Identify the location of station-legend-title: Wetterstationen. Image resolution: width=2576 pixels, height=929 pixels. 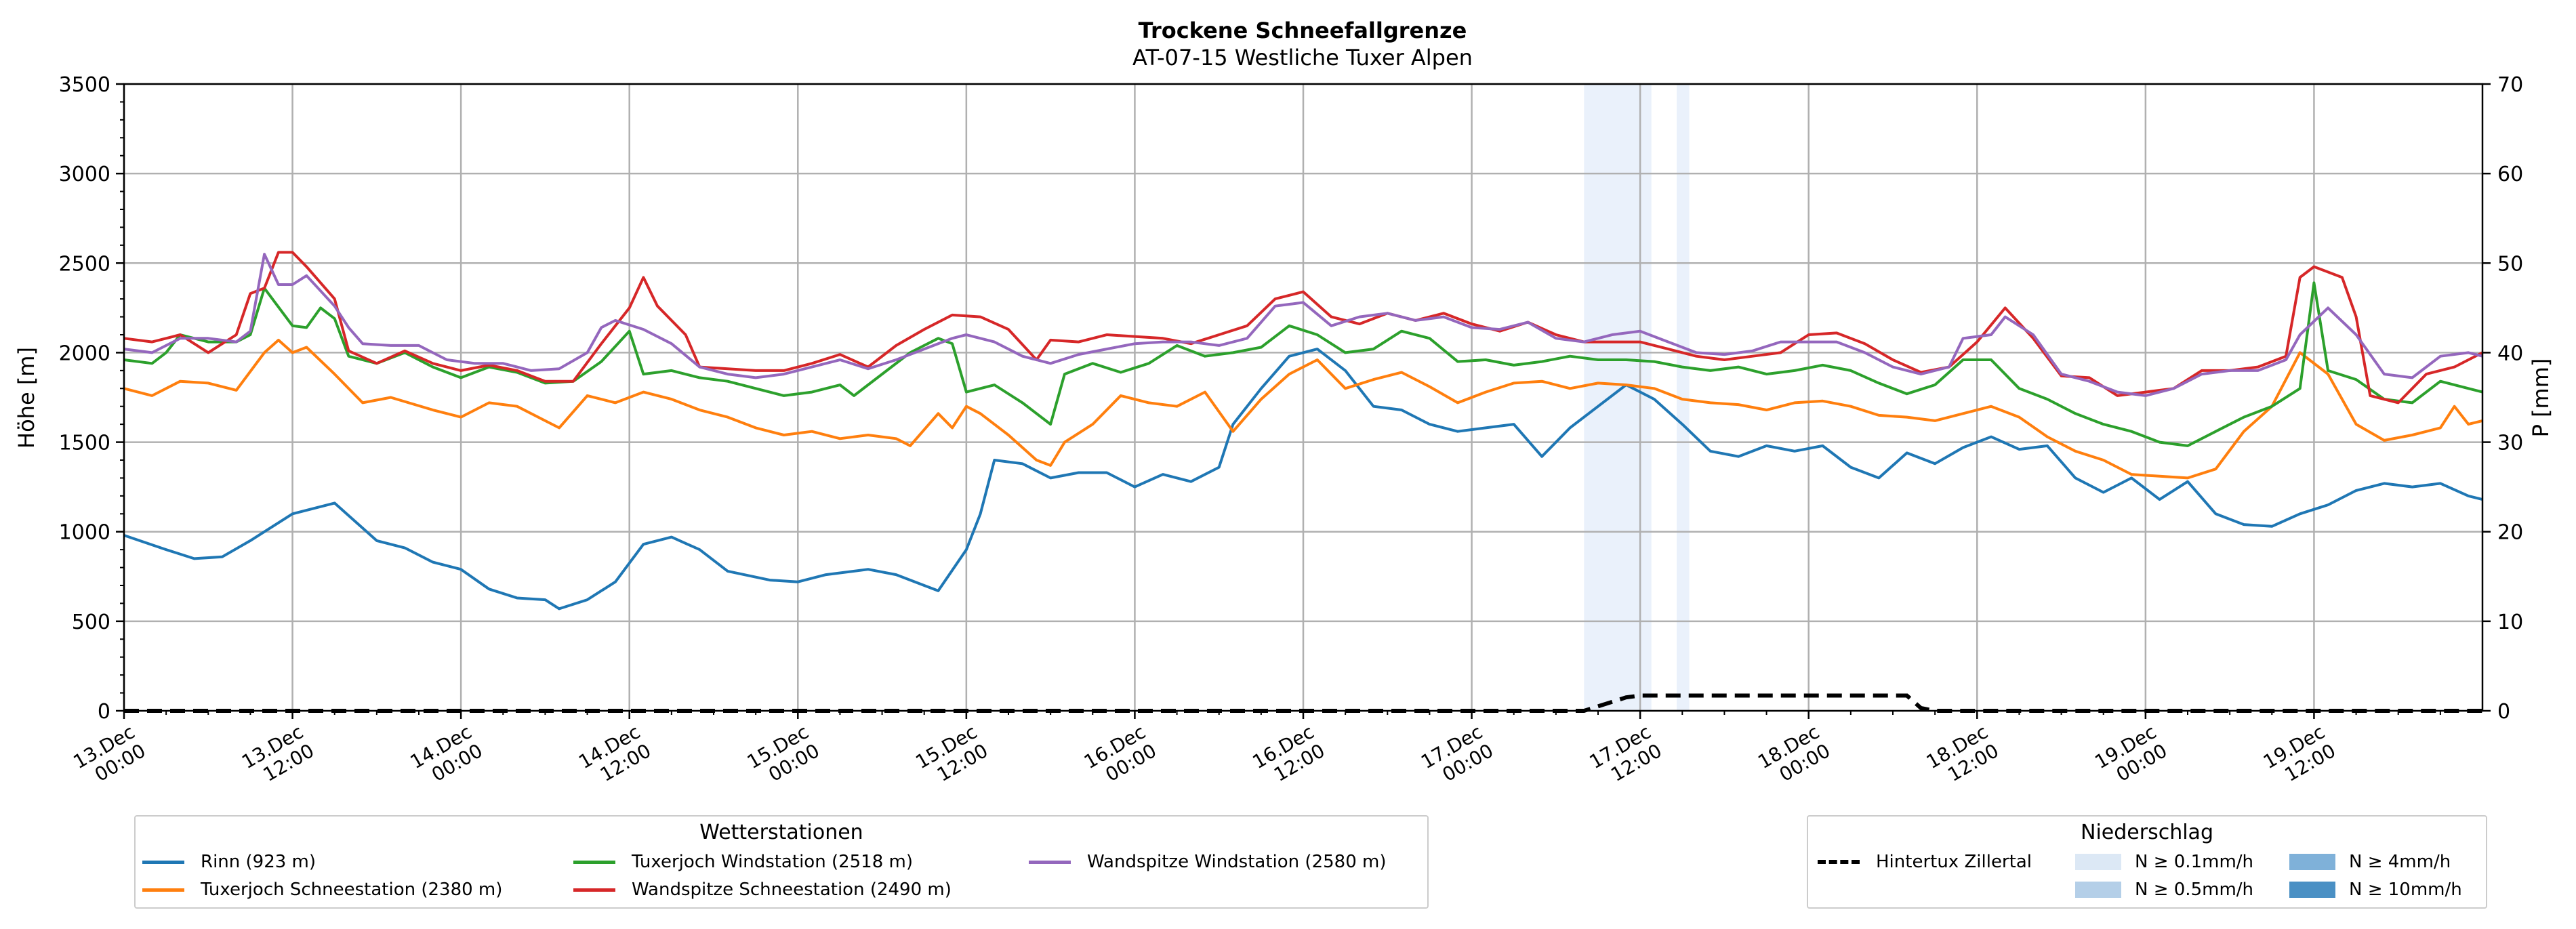
(781, 832).